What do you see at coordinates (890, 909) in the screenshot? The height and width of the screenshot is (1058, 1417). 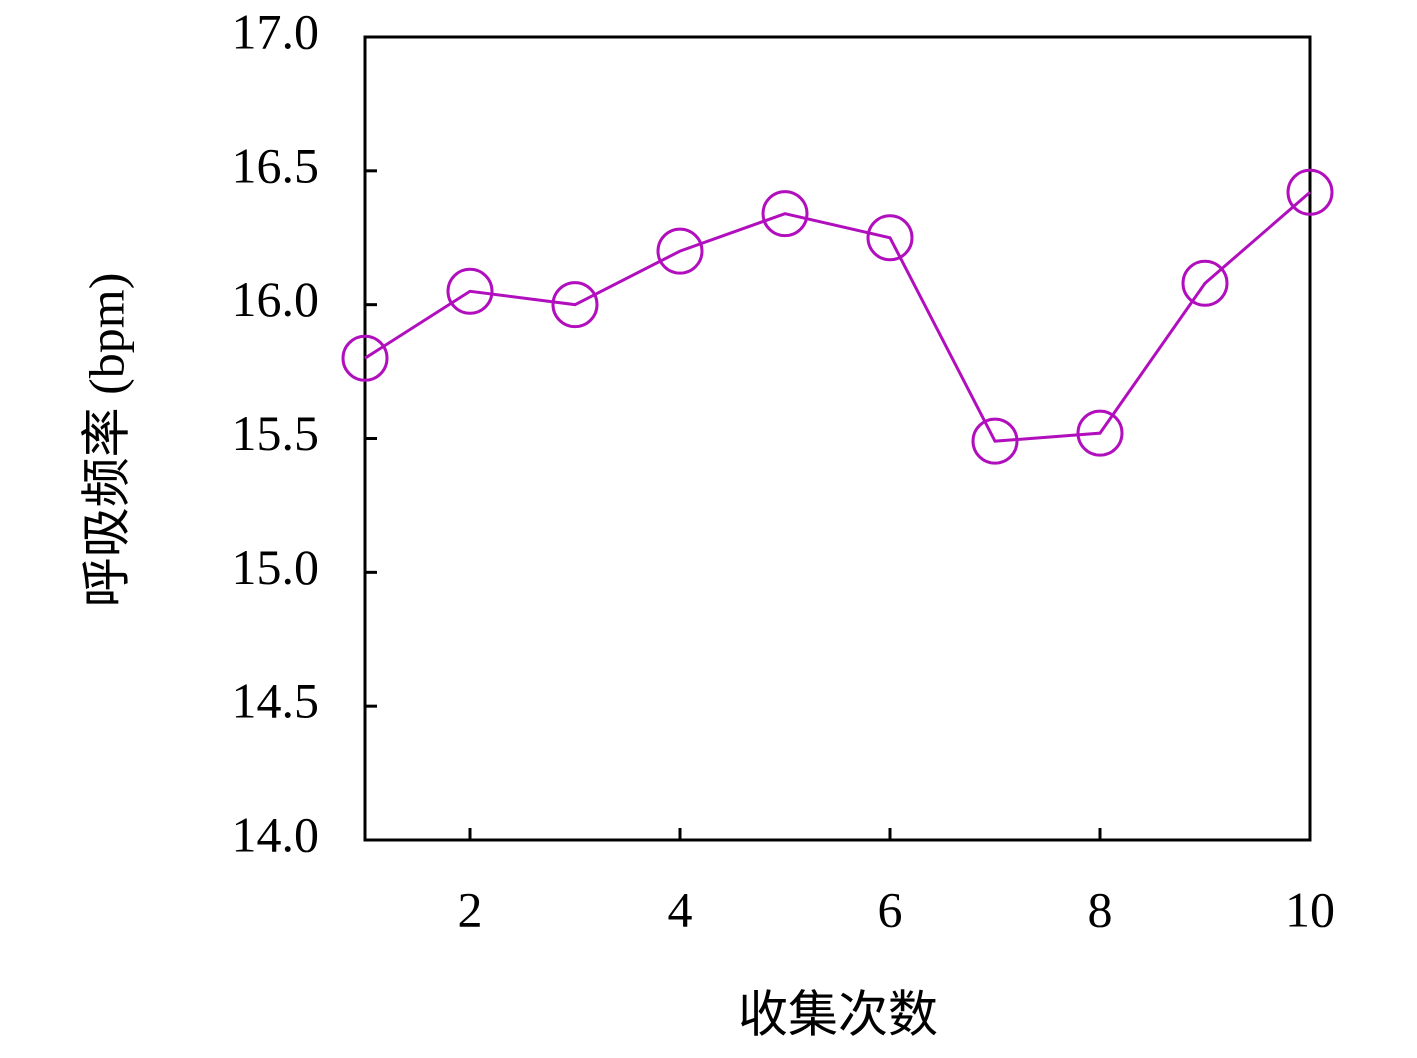 I see `x-tick-label: 6` at bounding box center [890, 909].